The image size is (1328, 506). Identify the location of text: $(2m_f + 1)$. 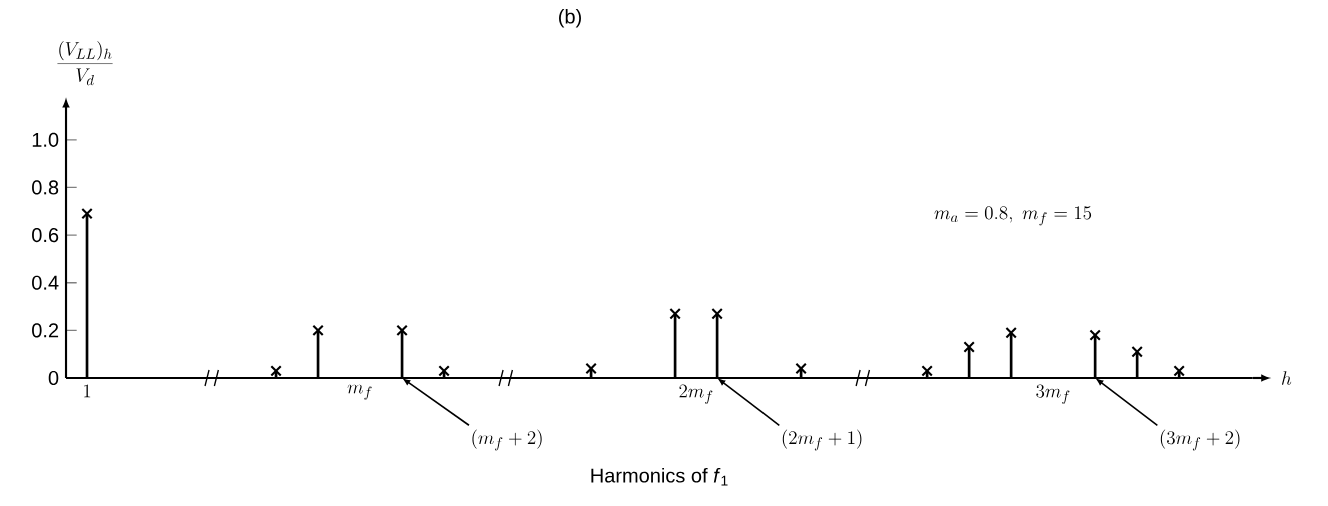
(822, 440).